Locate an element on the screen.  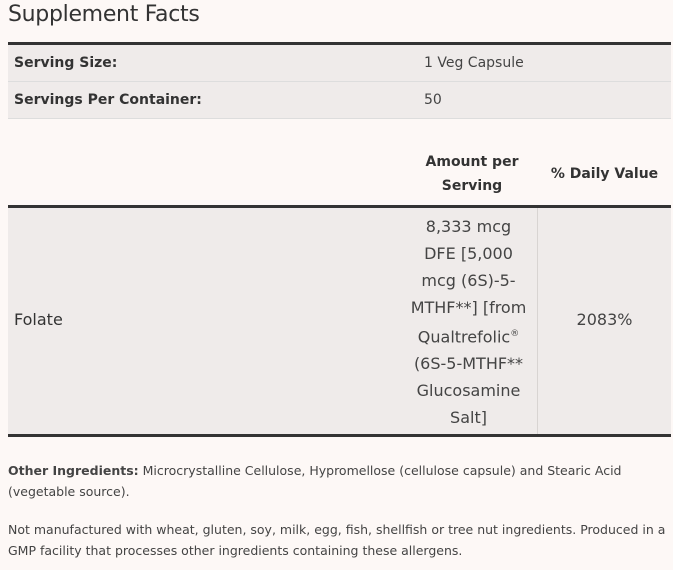
amount-line: 8,333 mcg is located at coordinates (468, 226).